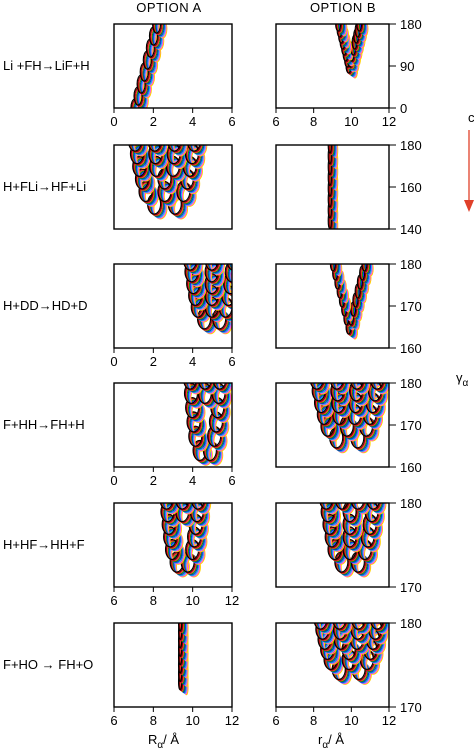  What do you see at coordinates (343, 7) in the screenshot?
I see `column-header-b: OPTION B` at bounding box center [343, 7].